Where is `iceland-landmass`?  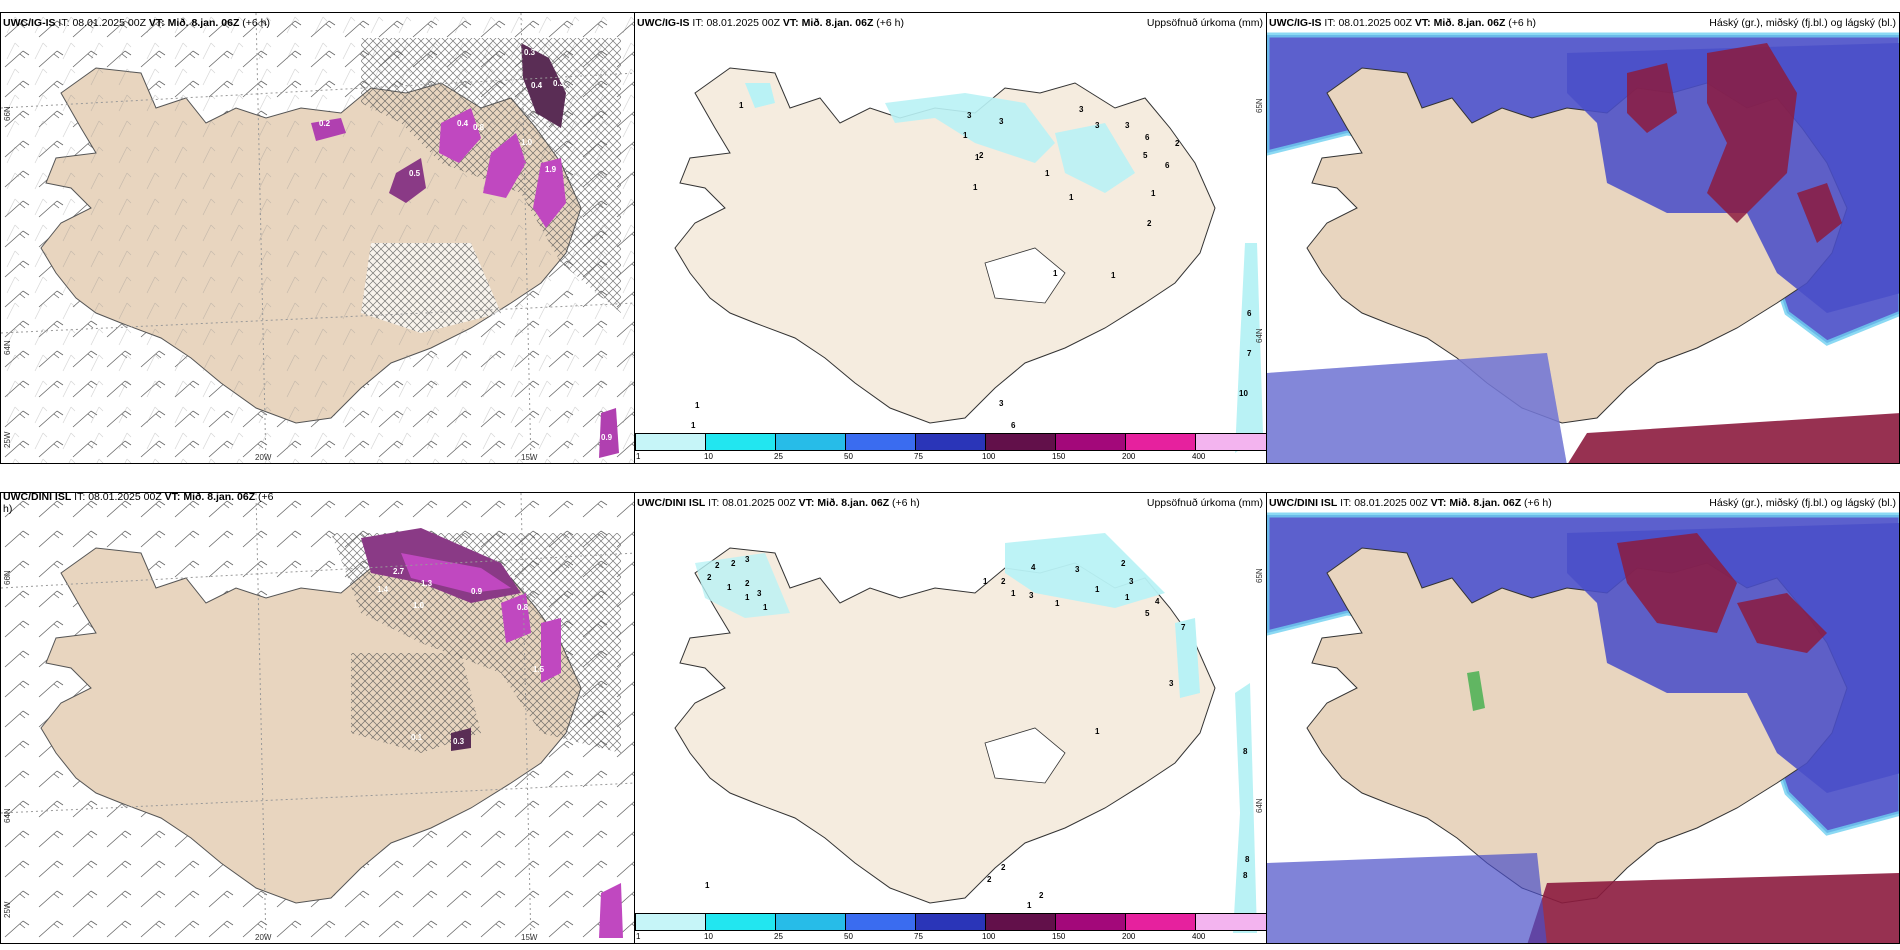 iceland-landmass is located at coordinates (945, 725).